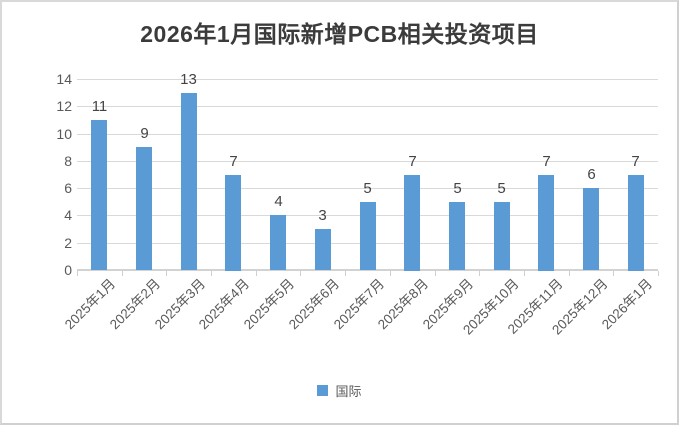 Image resolution: width=679 pixels, height=425 pixels. I want to click on x-axis-line, so click(367, 270).